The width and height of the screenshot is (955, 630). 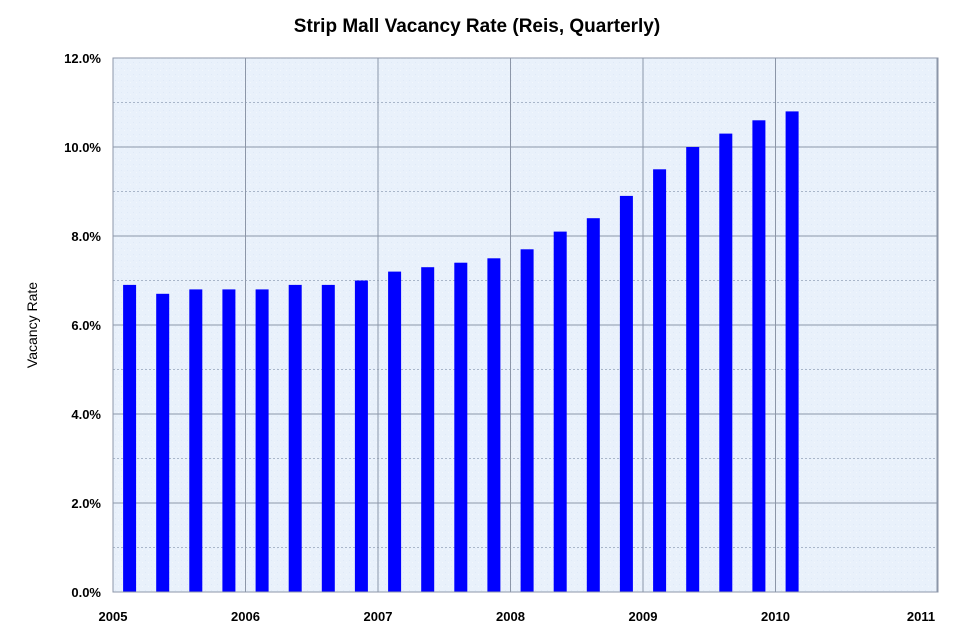 What do you see at coordinates (643, 616) in the screenshot?
I see `x-tick-label: 2009` at bounding box center [643, 616].